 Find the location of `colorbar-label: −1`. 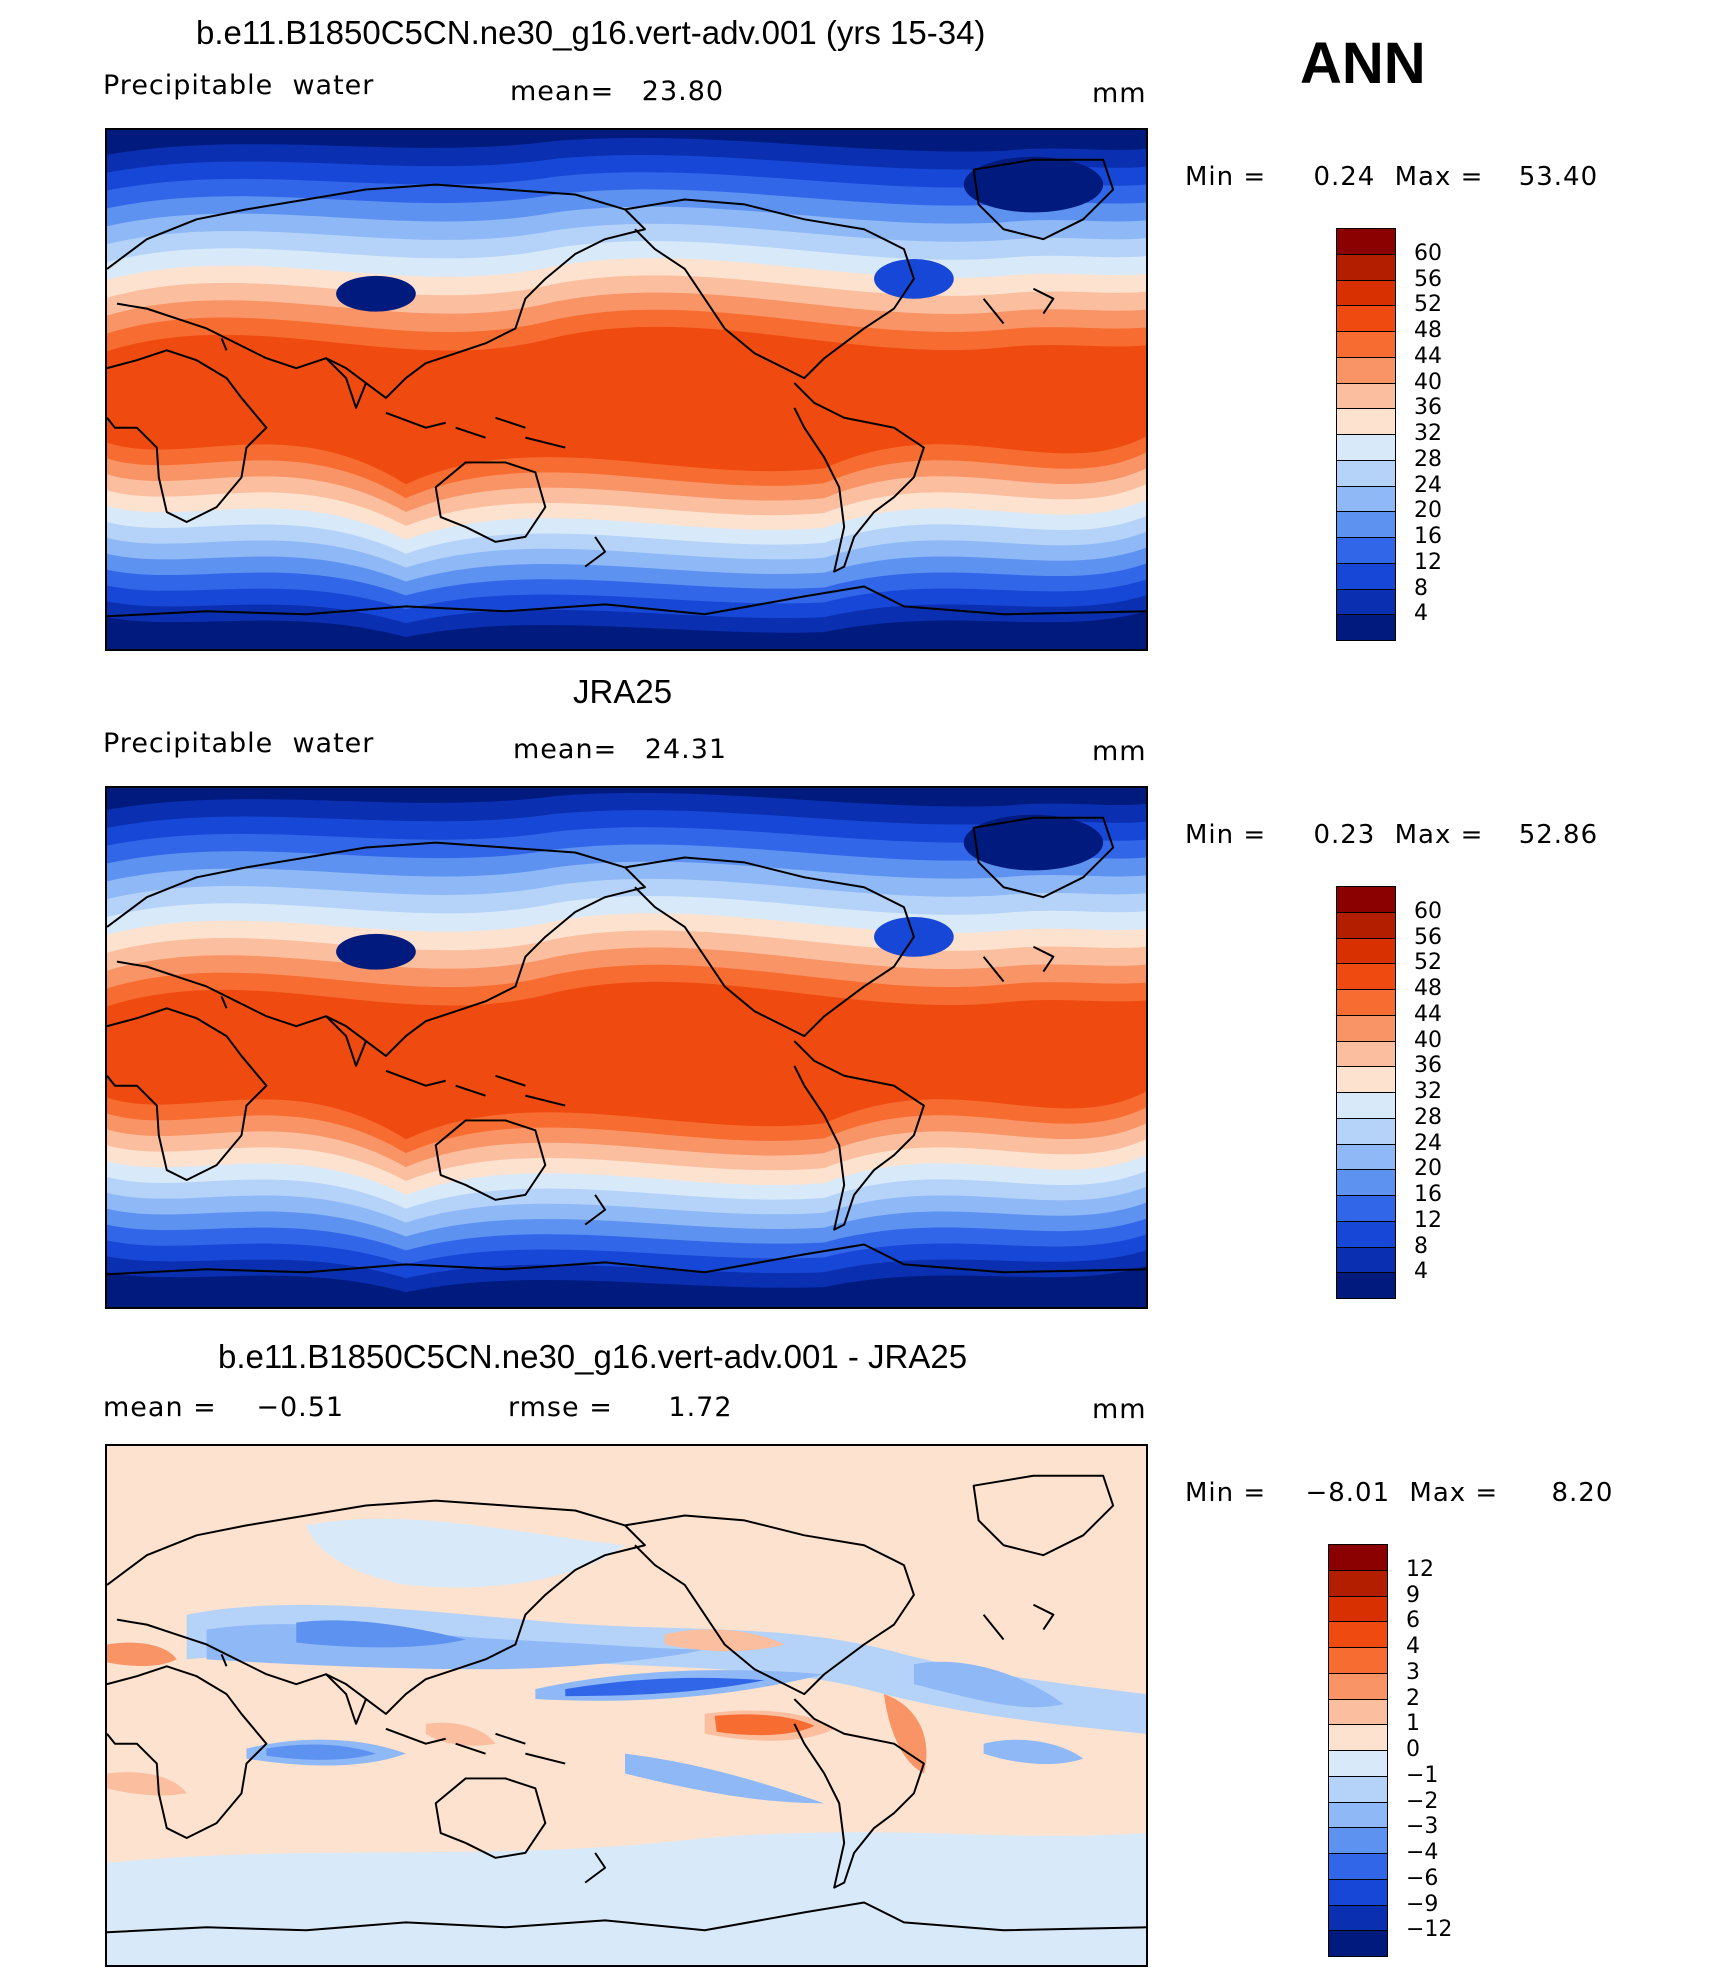

colorbar-label: −1 is located at coordinates (1422, 1775).